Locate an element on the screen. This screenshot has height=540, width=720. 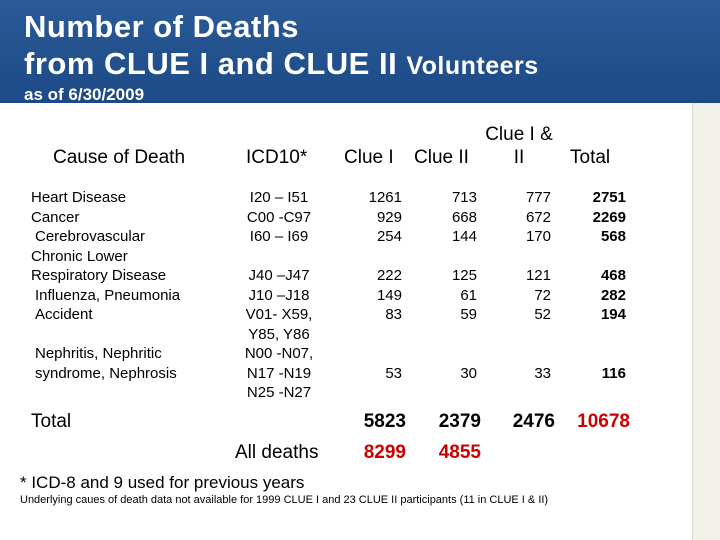
header-clue2: Clue II is located at coordinates (441, 157).